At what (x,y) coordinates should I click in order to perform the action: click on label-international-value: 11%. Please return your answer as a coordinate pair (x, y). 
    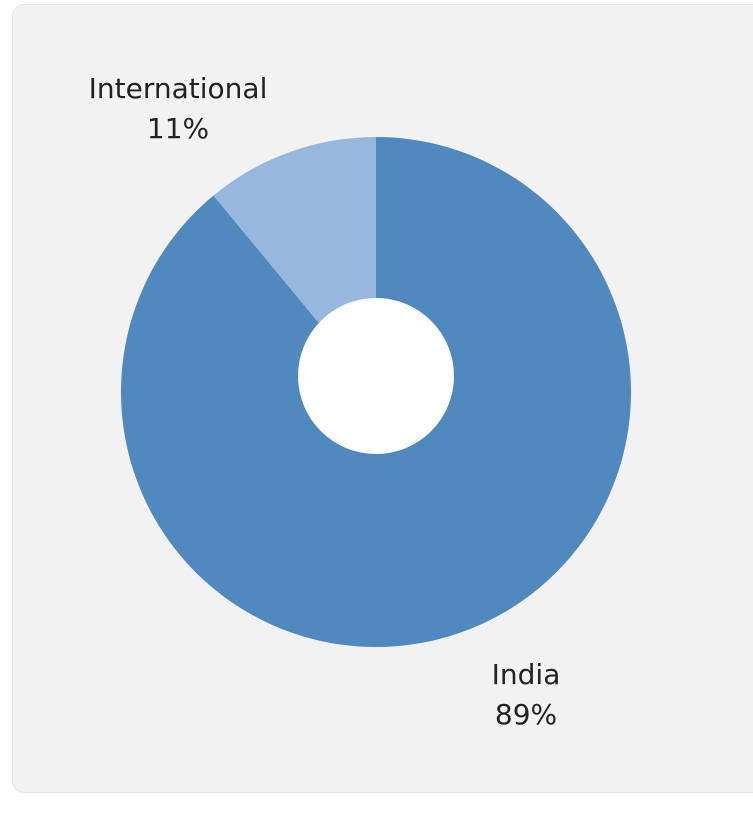
    Looking at the image, I should click on (178, 128).